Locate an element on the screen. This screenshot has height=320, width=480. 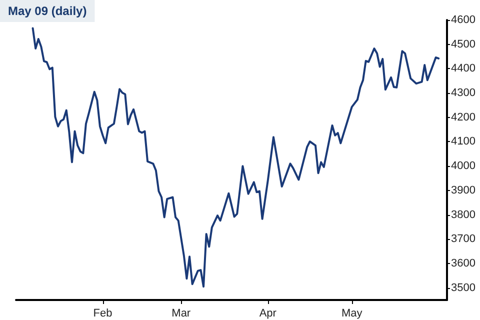
y-tick-label: 3900 is located at coordinates (463, 190).